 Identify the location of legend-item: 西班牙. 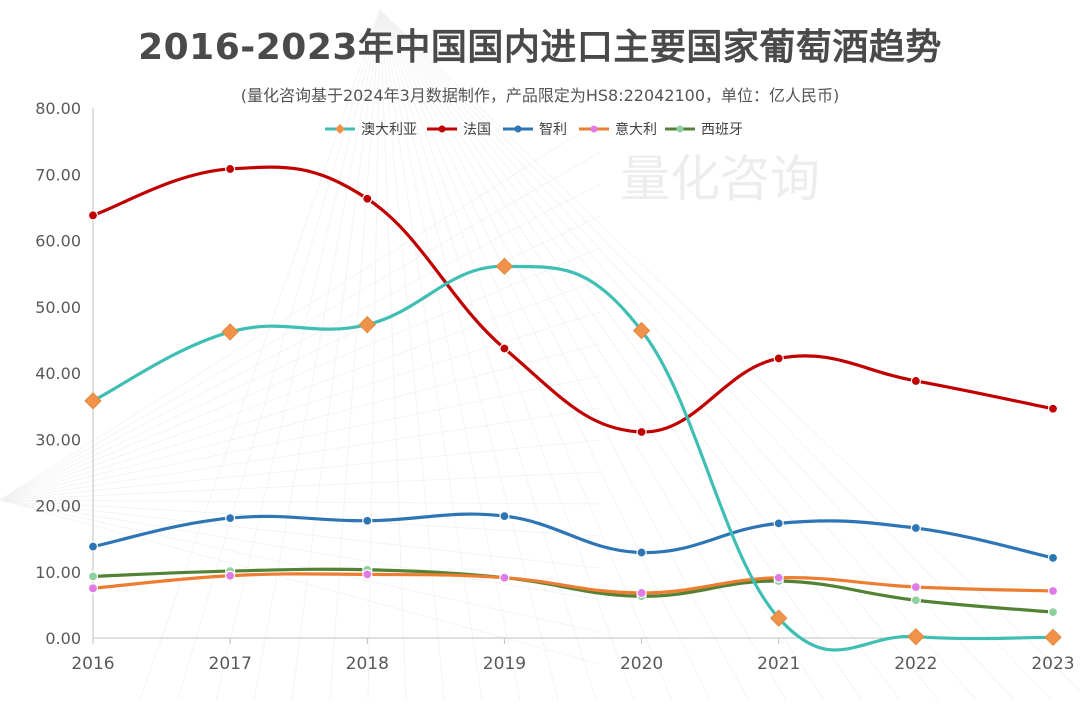
(704, 130).